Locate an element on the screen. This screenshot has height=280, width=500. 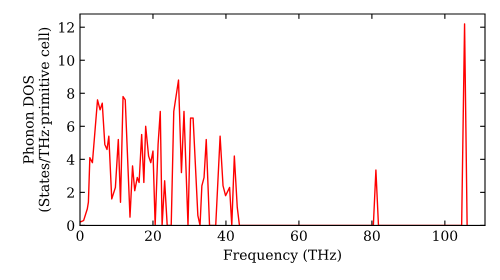
x-tick-label: 40 is located at coordinates (226, 236).